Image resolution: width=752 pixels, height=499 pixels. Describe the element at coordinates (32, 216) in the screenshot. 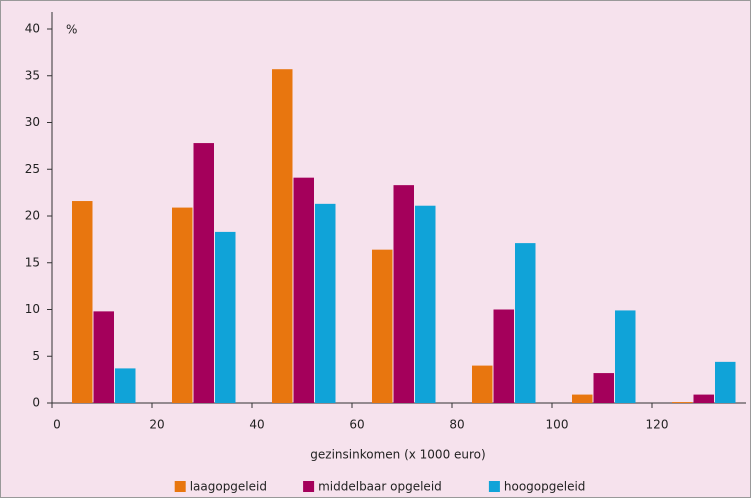

I see `y-tick-label: 20` at that location.